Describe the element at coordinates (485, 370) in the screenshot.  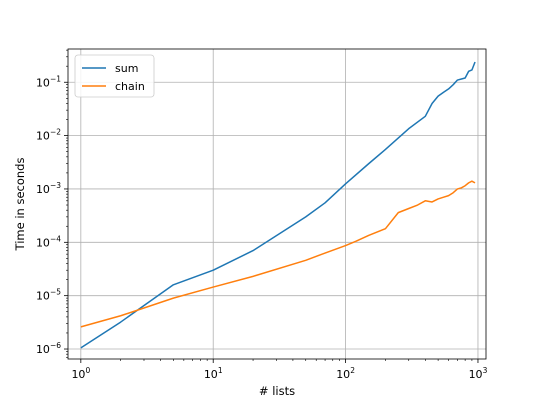
I see `x-tick-exponent: 3` at that location.